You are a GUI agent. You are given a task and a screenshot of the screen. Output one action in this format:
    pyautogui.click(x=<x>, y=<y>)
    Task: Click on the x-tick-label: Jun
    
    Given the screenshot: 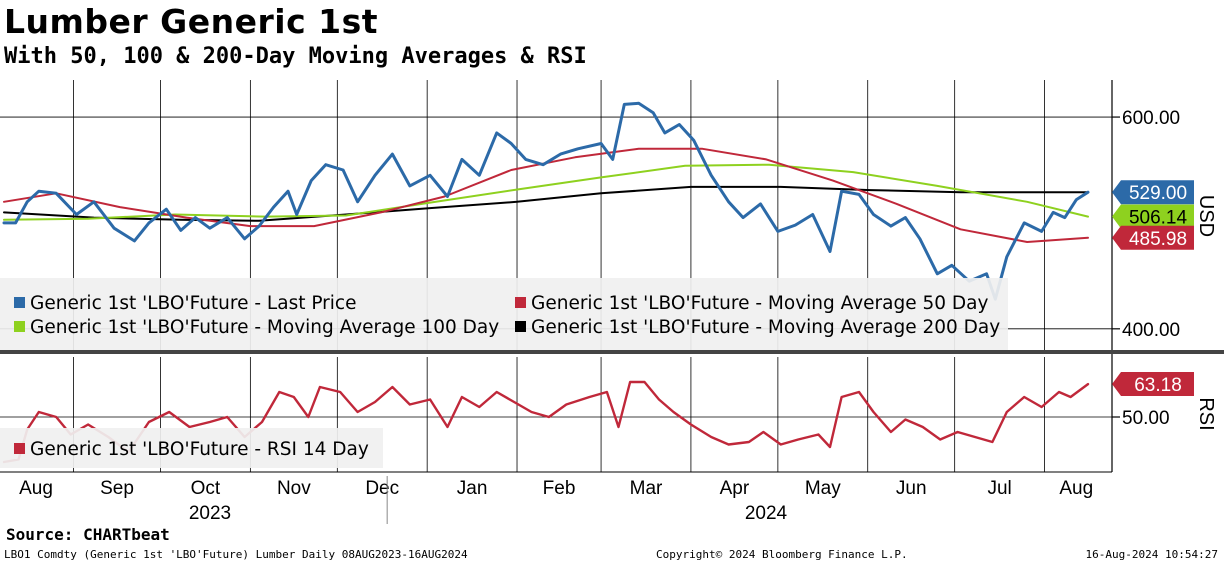 What is the action you would take?
    pyautogui.click(x=911, y=488)
    